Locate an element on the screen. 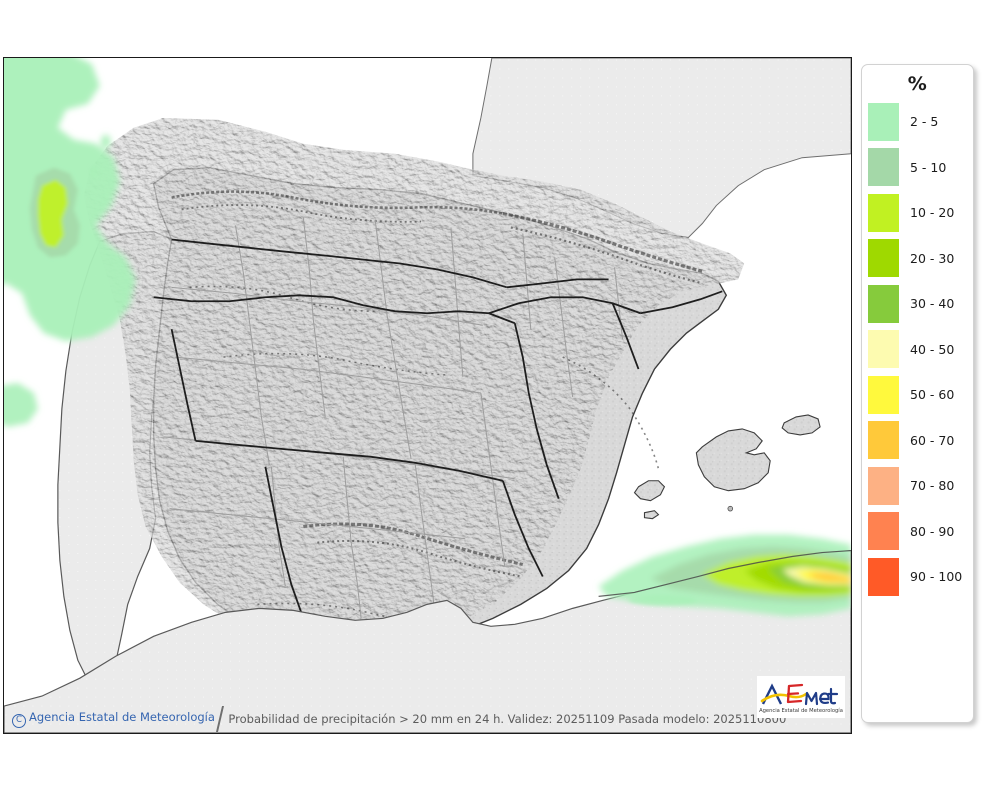 Image resolution: width=1000 pixels, height=790 pixels. legend-row: 10 - 20 is located at coordinates (920, 213).